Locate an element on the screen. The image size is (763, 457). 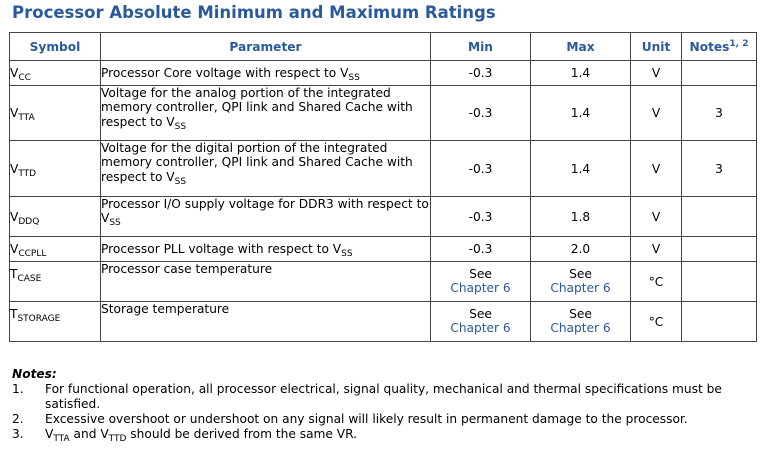
header-notes: Notes1, 2 is located at coordinates (719, 46).